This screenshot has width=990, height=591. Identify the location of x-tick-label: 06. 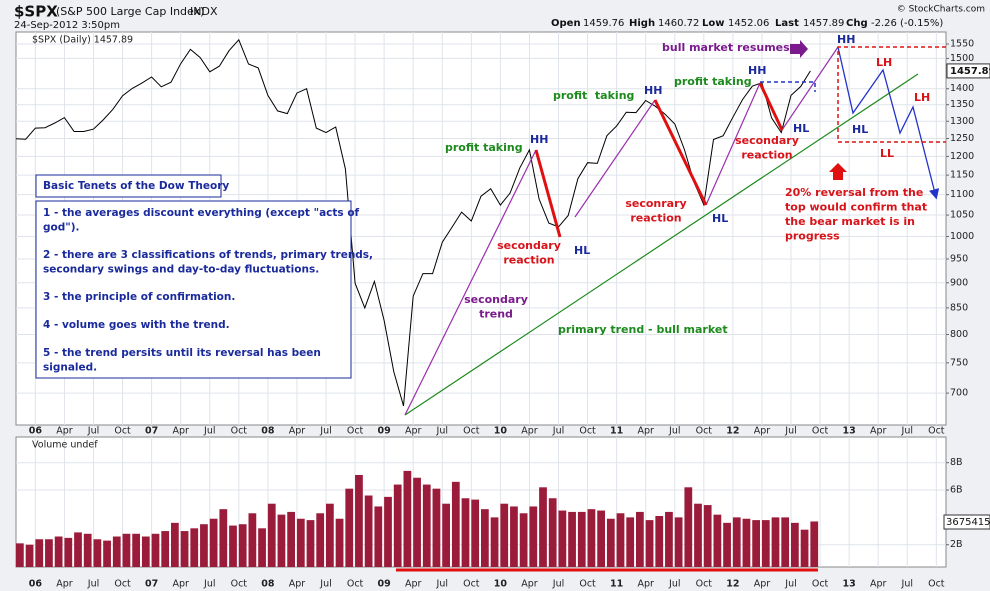
(36, 431).